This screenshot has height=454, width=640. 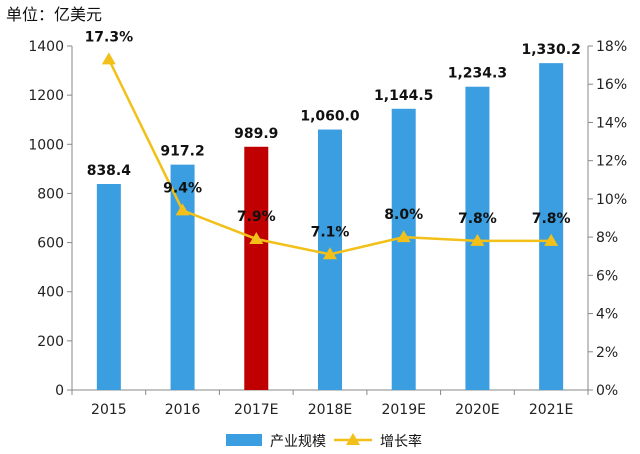 What do you see at coordinates (109, 37) in the screenshot?
I see `line-value-label: 17.3%` at bounding box center [109, 37].